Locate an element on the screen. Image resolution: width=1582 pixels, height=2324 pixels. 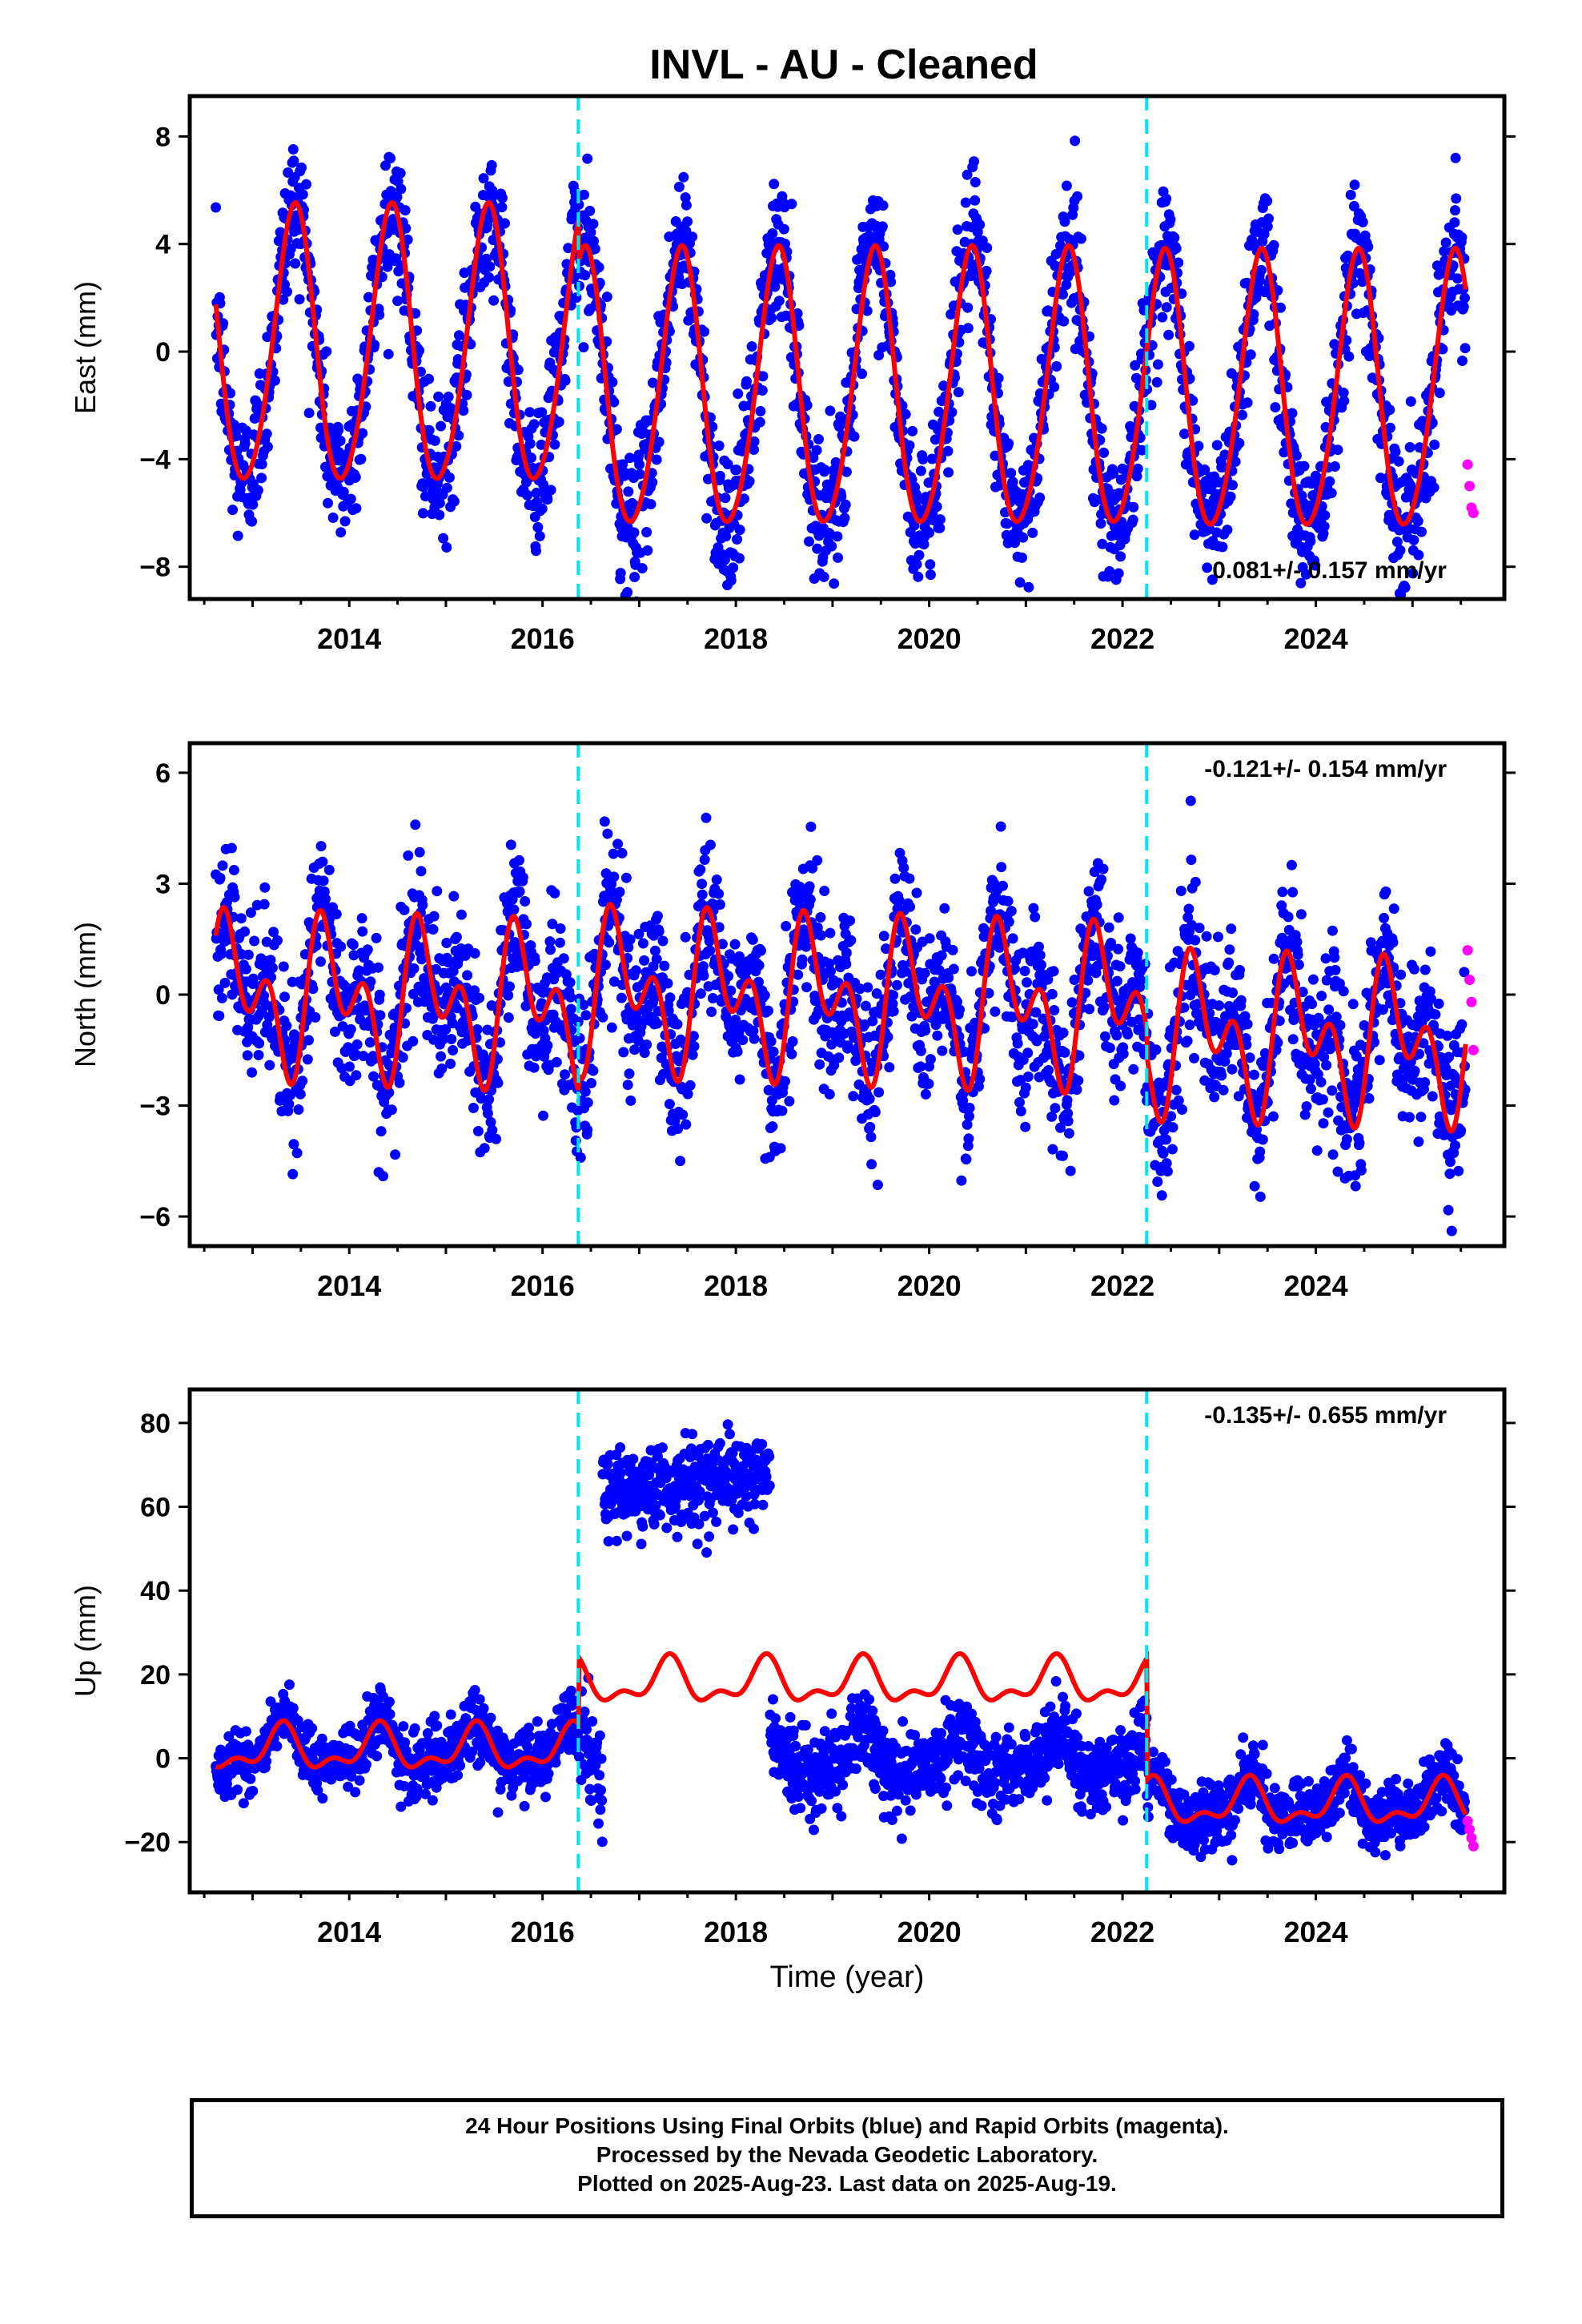
rapid-point is located at coordinates (1470, 486).